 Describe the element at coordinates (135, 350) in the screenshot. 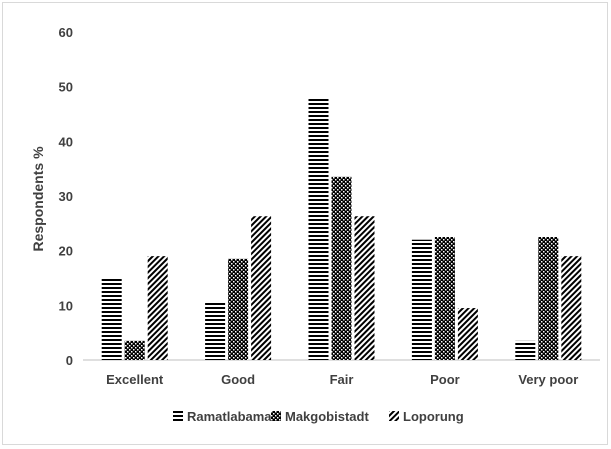

I see `bar-makgobistadt-excellent` at that location.